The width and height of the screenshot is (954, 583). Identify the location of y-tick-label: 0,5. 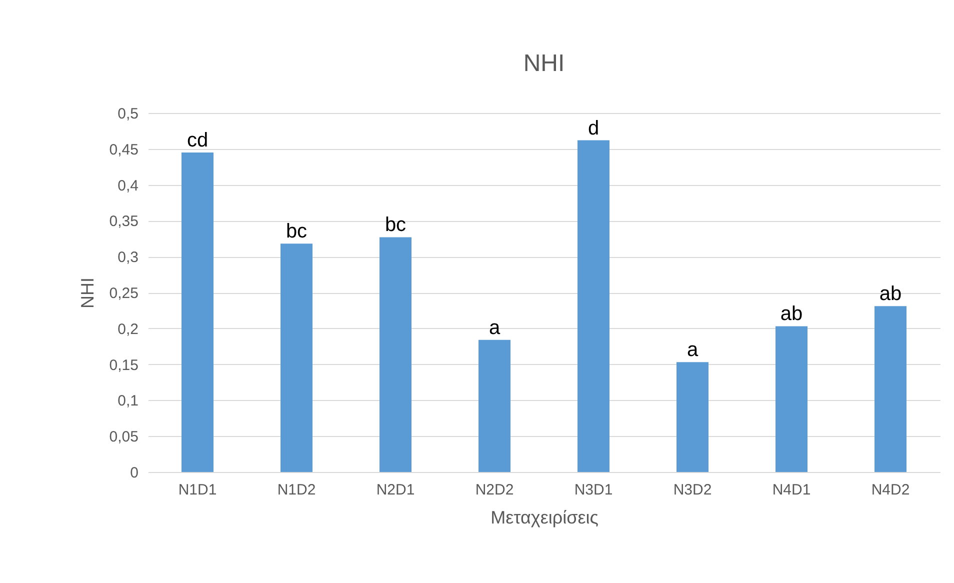
(128, 114).